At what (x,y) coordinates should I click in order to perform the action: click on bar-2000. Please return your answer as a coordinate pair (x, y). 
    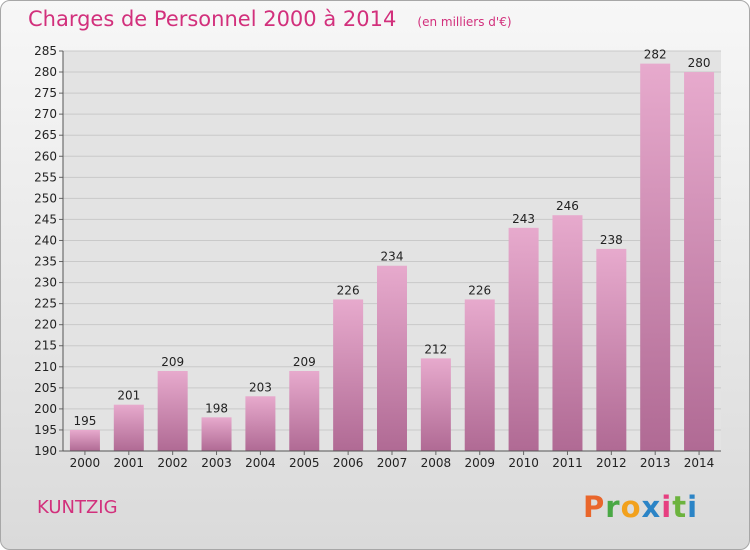
    Looking at the image, I should click on (84, 440).